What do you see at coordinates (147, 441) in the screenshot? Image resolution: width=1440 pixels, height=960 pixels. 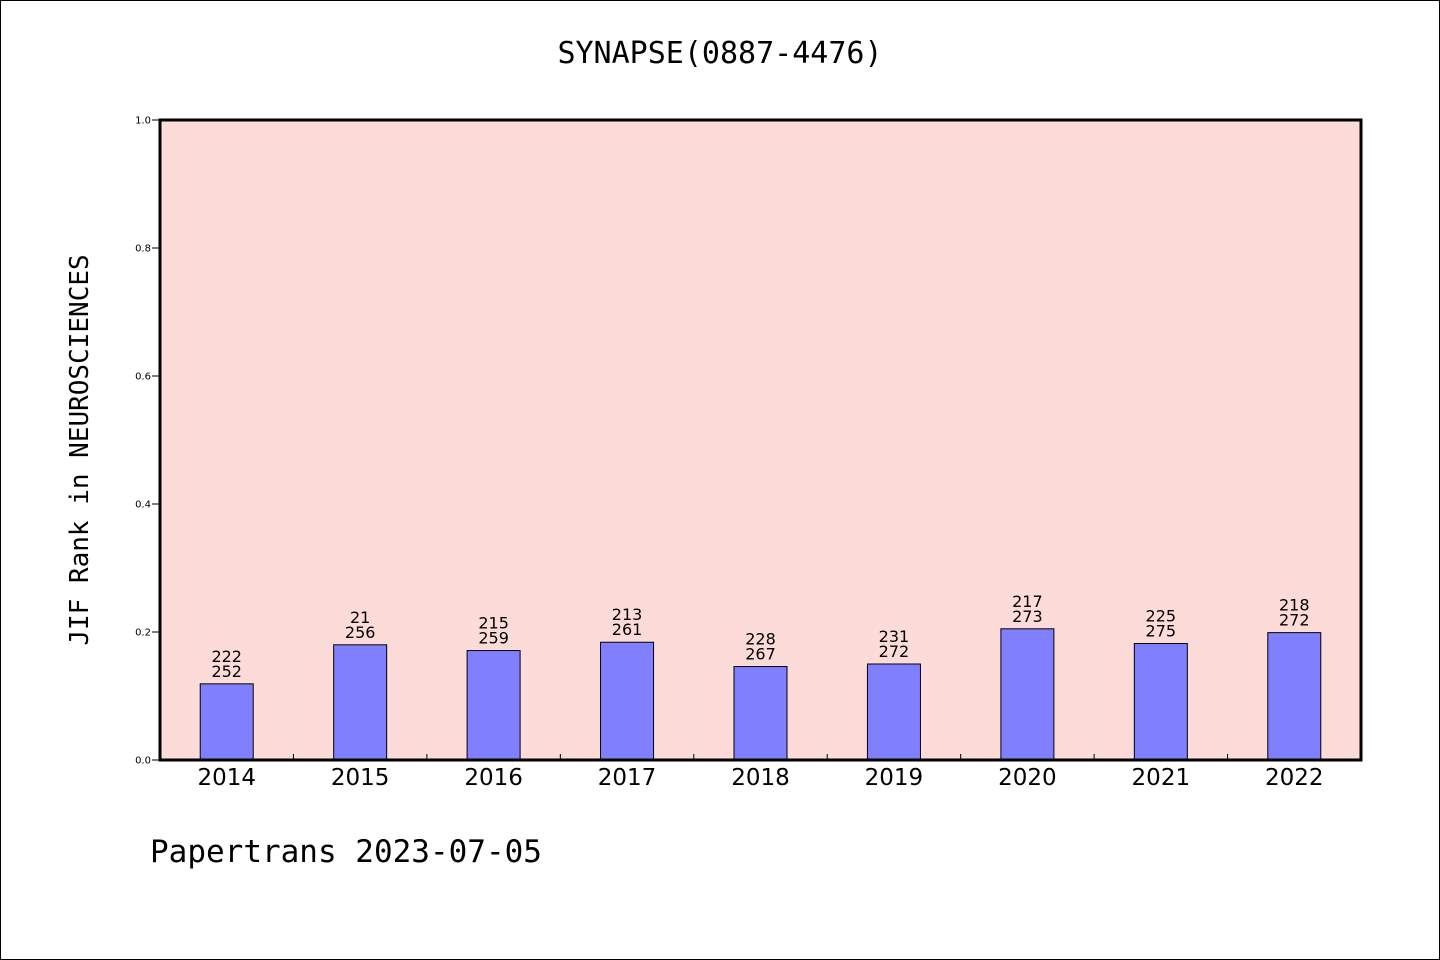 I see `y-ticks-group: 0.0 0.2 0.4 0.6 0.8 1.0` at bounding box center [147, 441].